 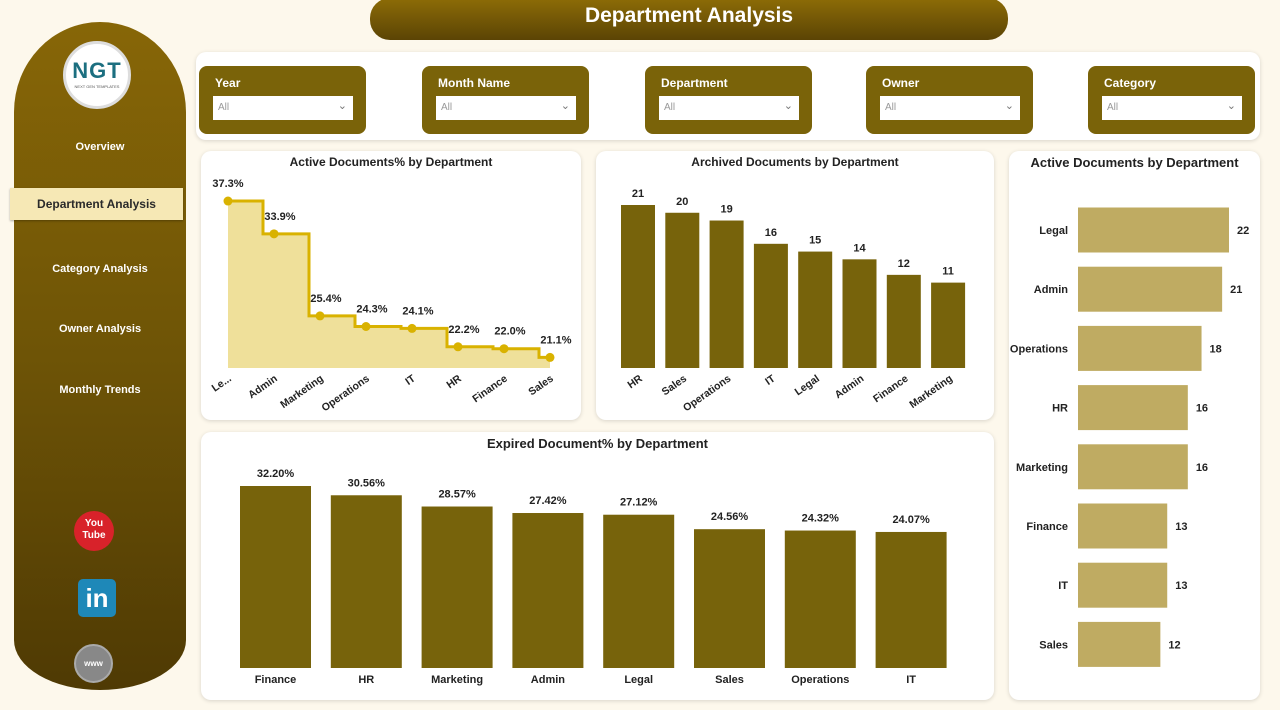 I want to click on y-tick-label: Admin, so click(x=1051, y=290).